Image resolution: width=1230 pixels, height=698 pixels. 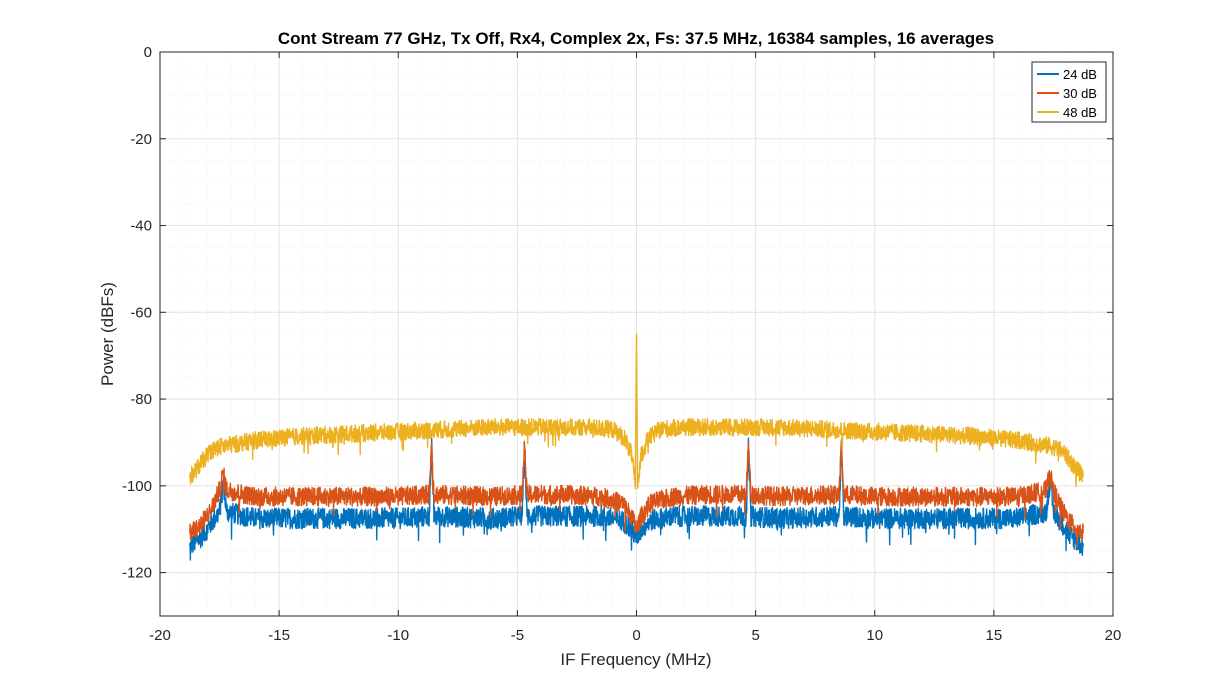 What do you see at coordinates (137, 573) in the screenshot?
I see `y-tick-label: -120` at bounding box center [137, 573].